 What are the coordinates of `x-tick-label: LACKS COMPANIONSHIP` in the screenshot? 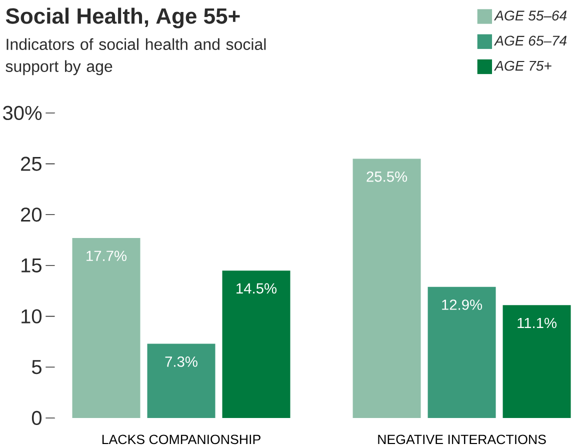 It's located at (181, 439).